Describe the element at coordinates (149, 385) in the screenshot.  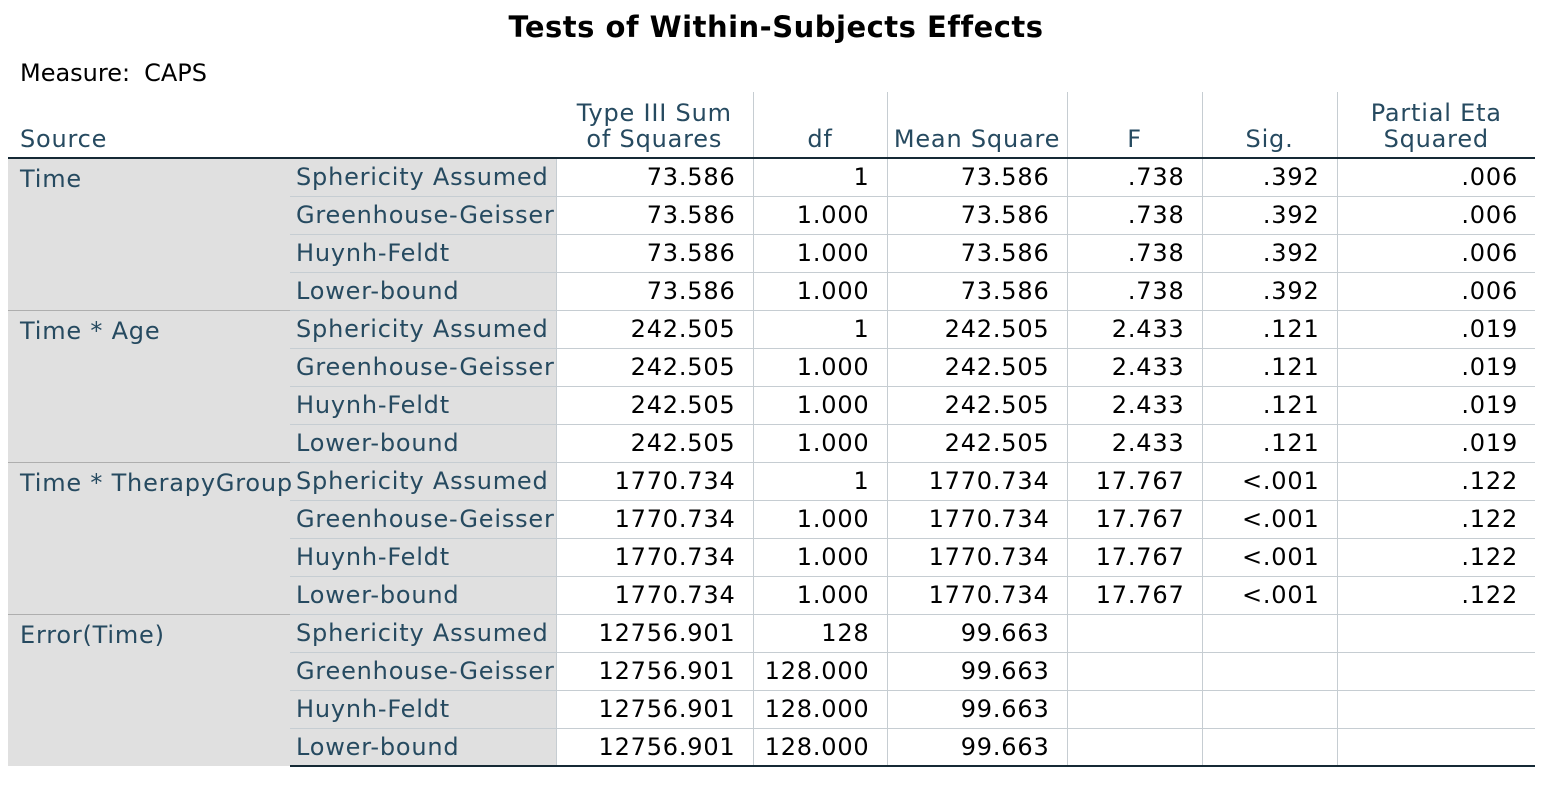
I see `source-cell: Time * Age` at that location.